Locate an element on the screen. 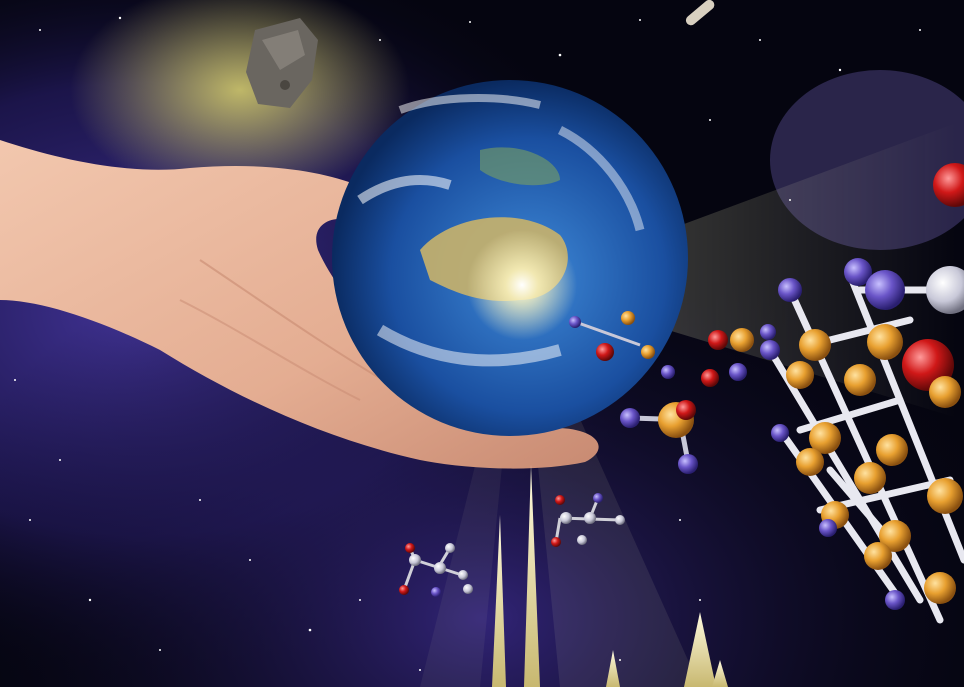 The width and height of the screenshot is (964, 687). asteroid is located at coordinates (282, 63).